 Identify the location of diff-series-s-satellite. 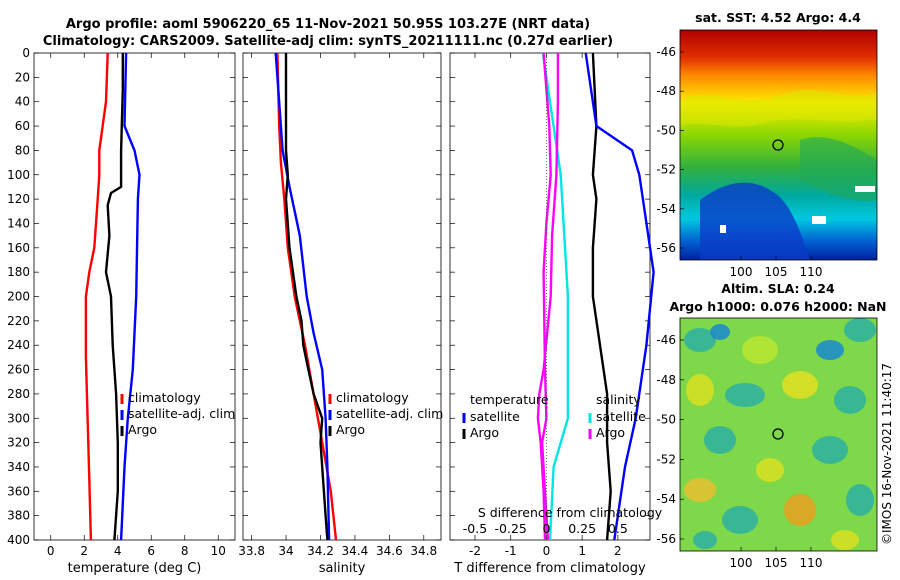
(546, 296).